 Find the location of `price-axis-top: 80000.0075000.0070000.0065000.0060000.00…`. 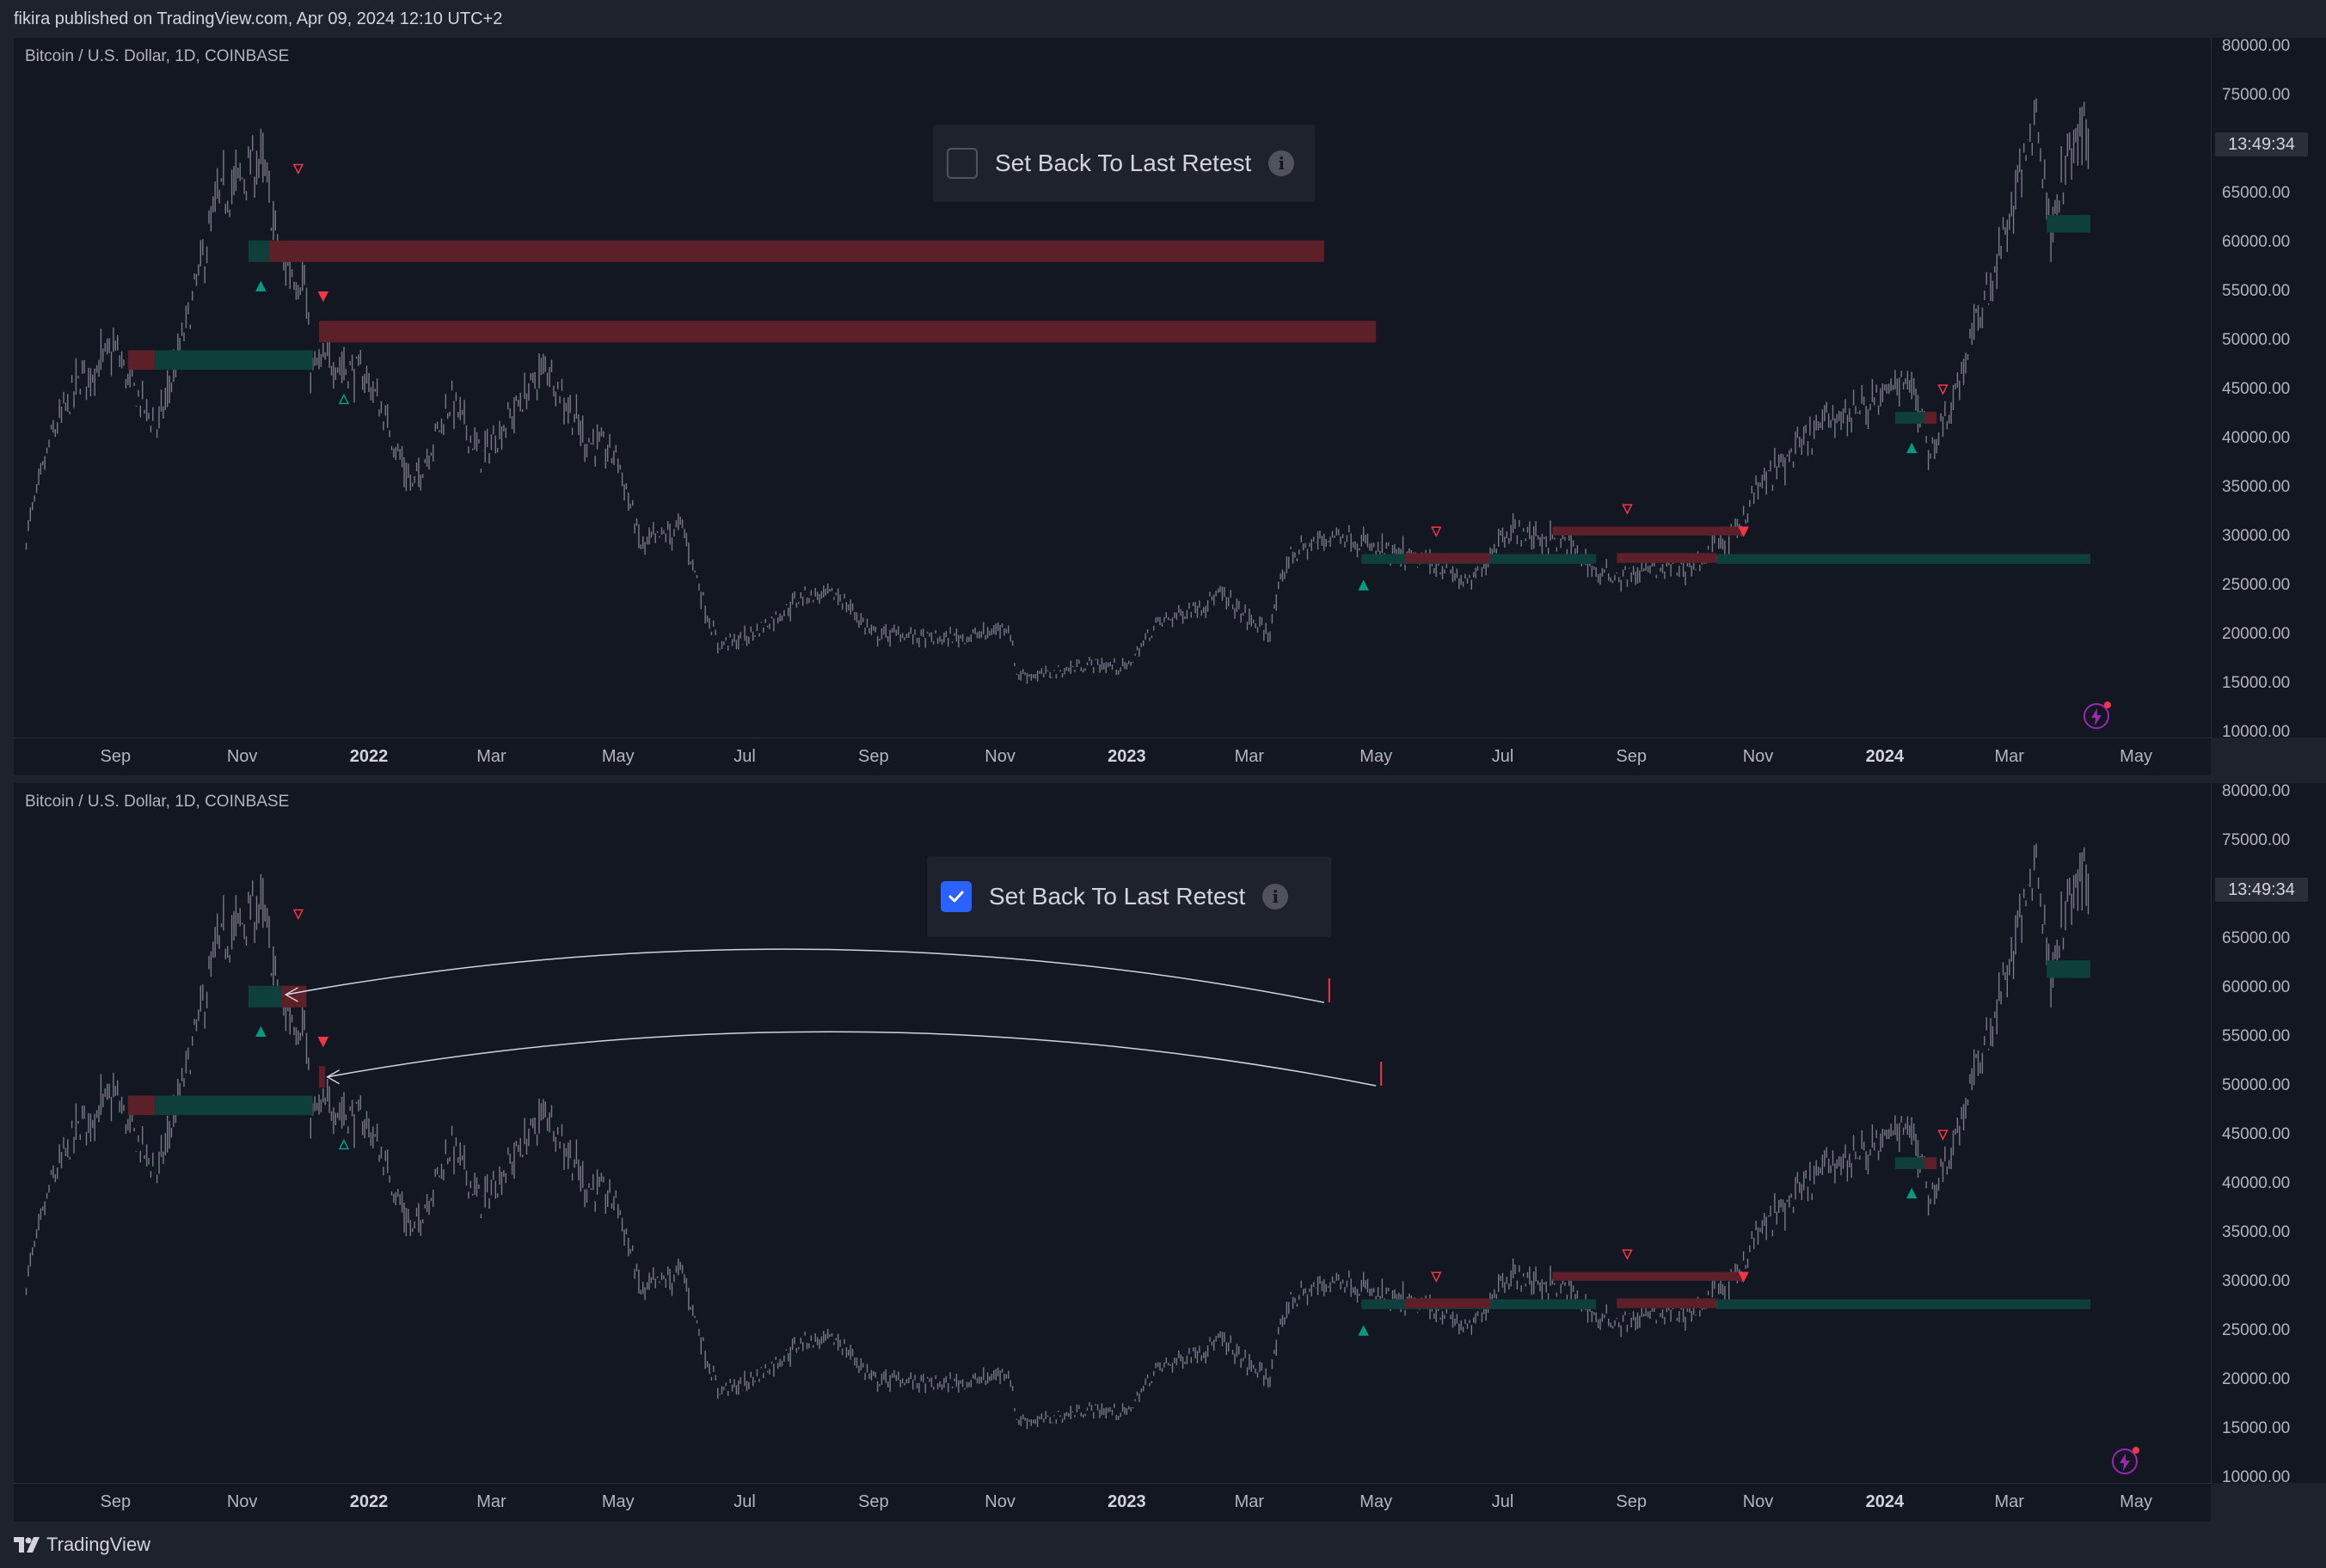

price-axis-top: 80000.0075000.0070000.0065000.0060000.00… is located at coordinates (2268, 389).